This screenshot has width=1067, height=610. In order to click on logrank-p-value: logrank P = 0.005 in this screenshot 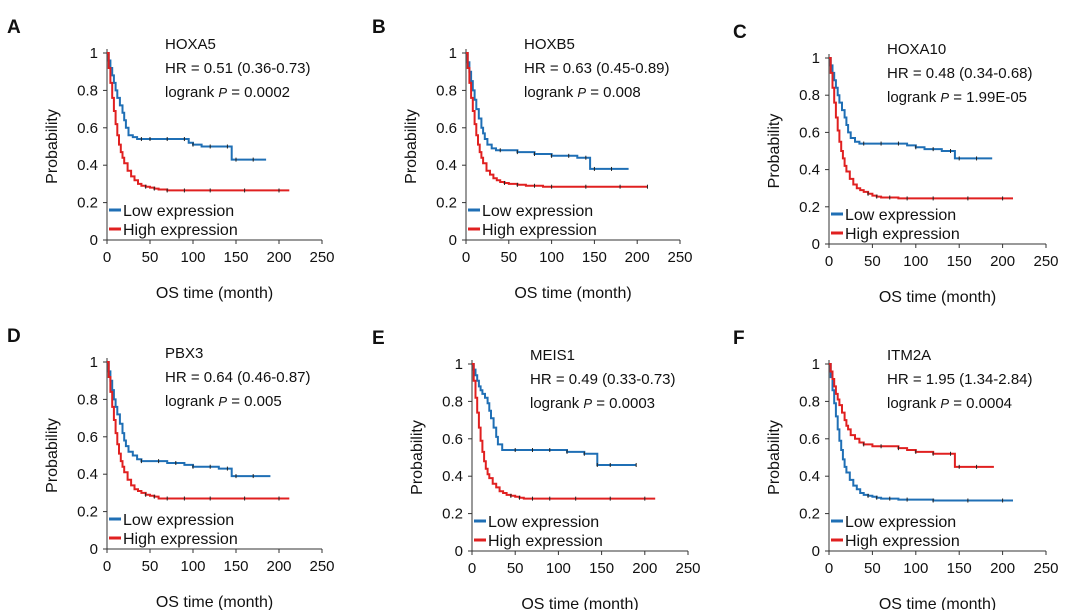, I will do `click(223, 401)`.